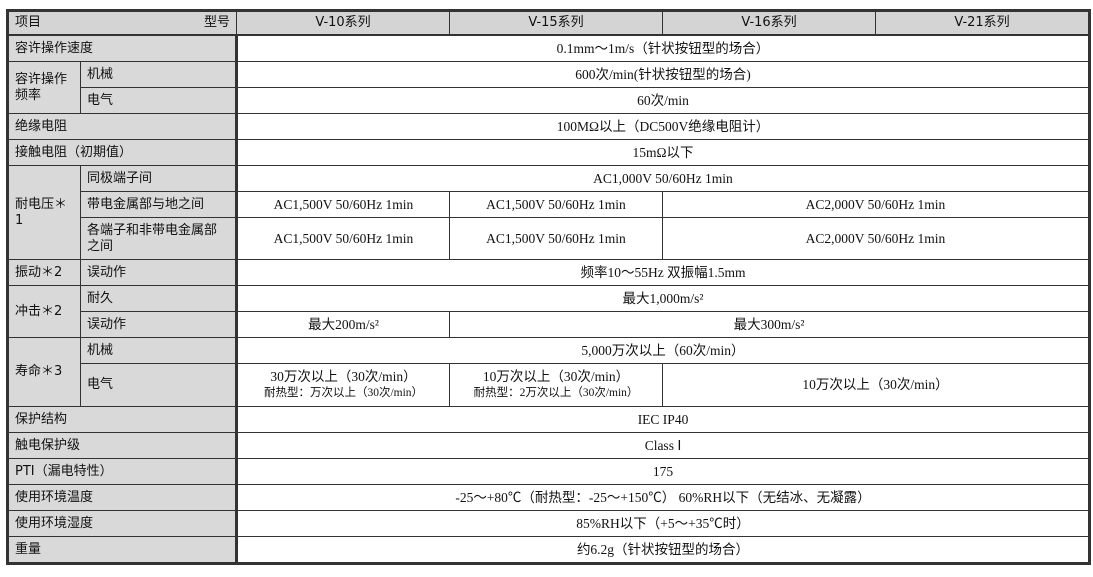  What do you see at coordinates (343, 324) in the screenshot?
I see `cell-v10: 最大200m/s²` at bounding box center [343, 324].